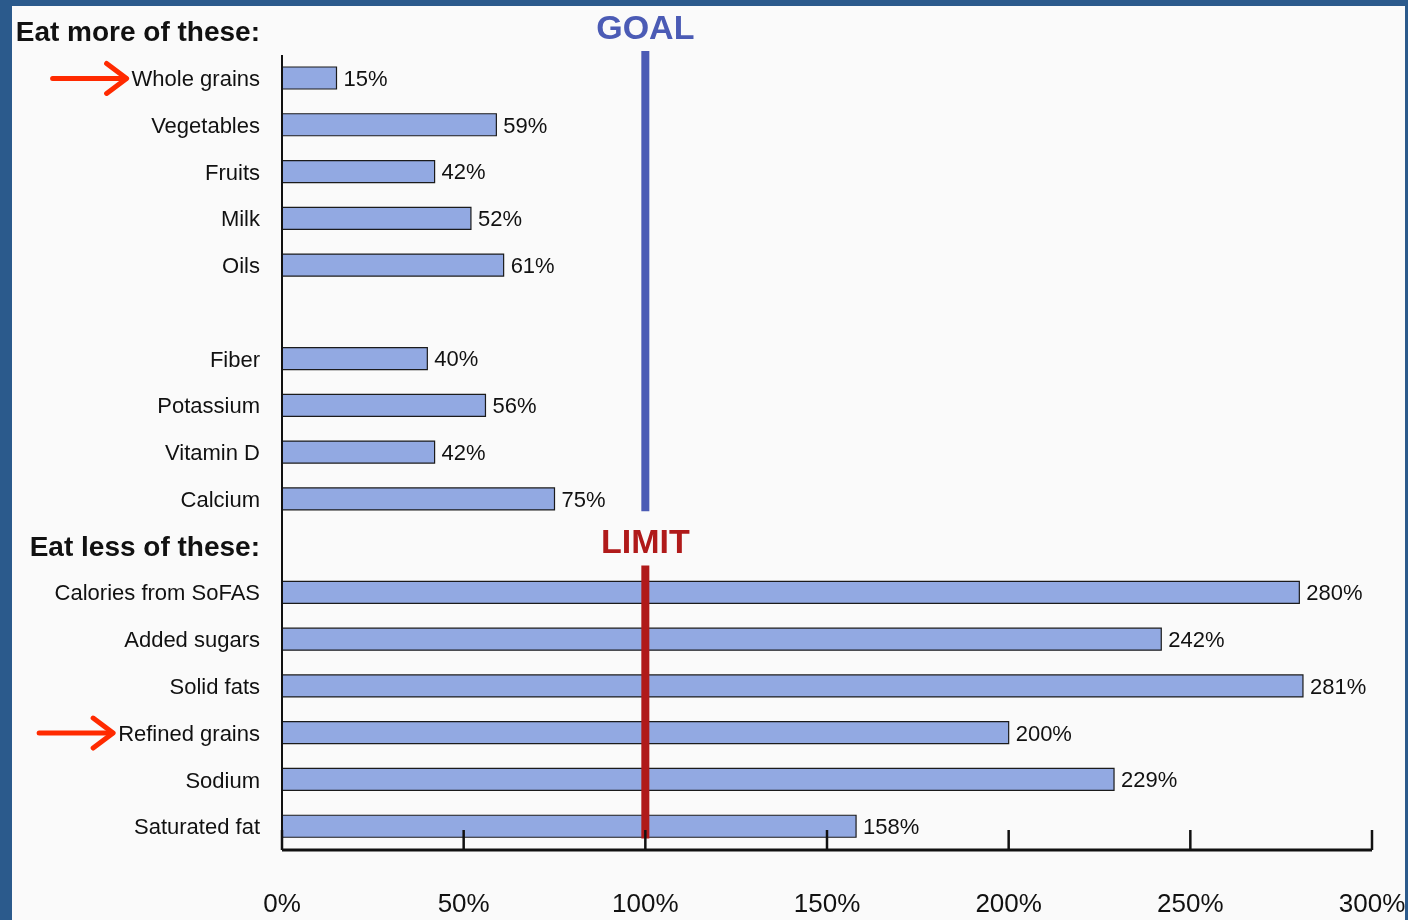 The height and width of the screenshot is (920, 1408). What do you see at coordinates (282, 903) in the screenshot?
I see `x-tick-label: 0%` at bounding box center [282, 903].